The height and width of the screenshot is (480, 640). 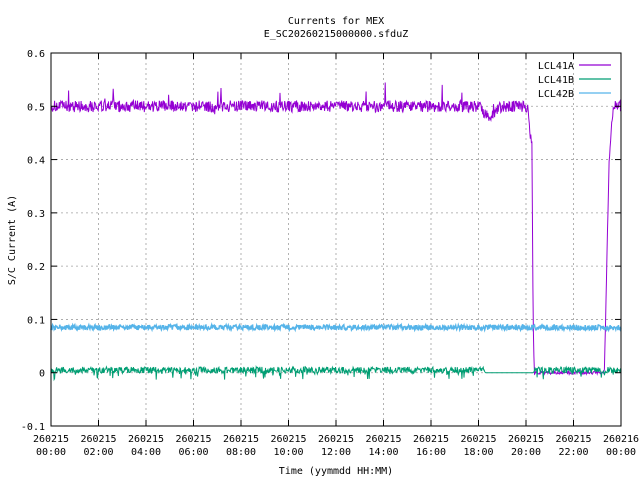 I want to click on y-tick-label: -0.1, so click(x=33, y=427).